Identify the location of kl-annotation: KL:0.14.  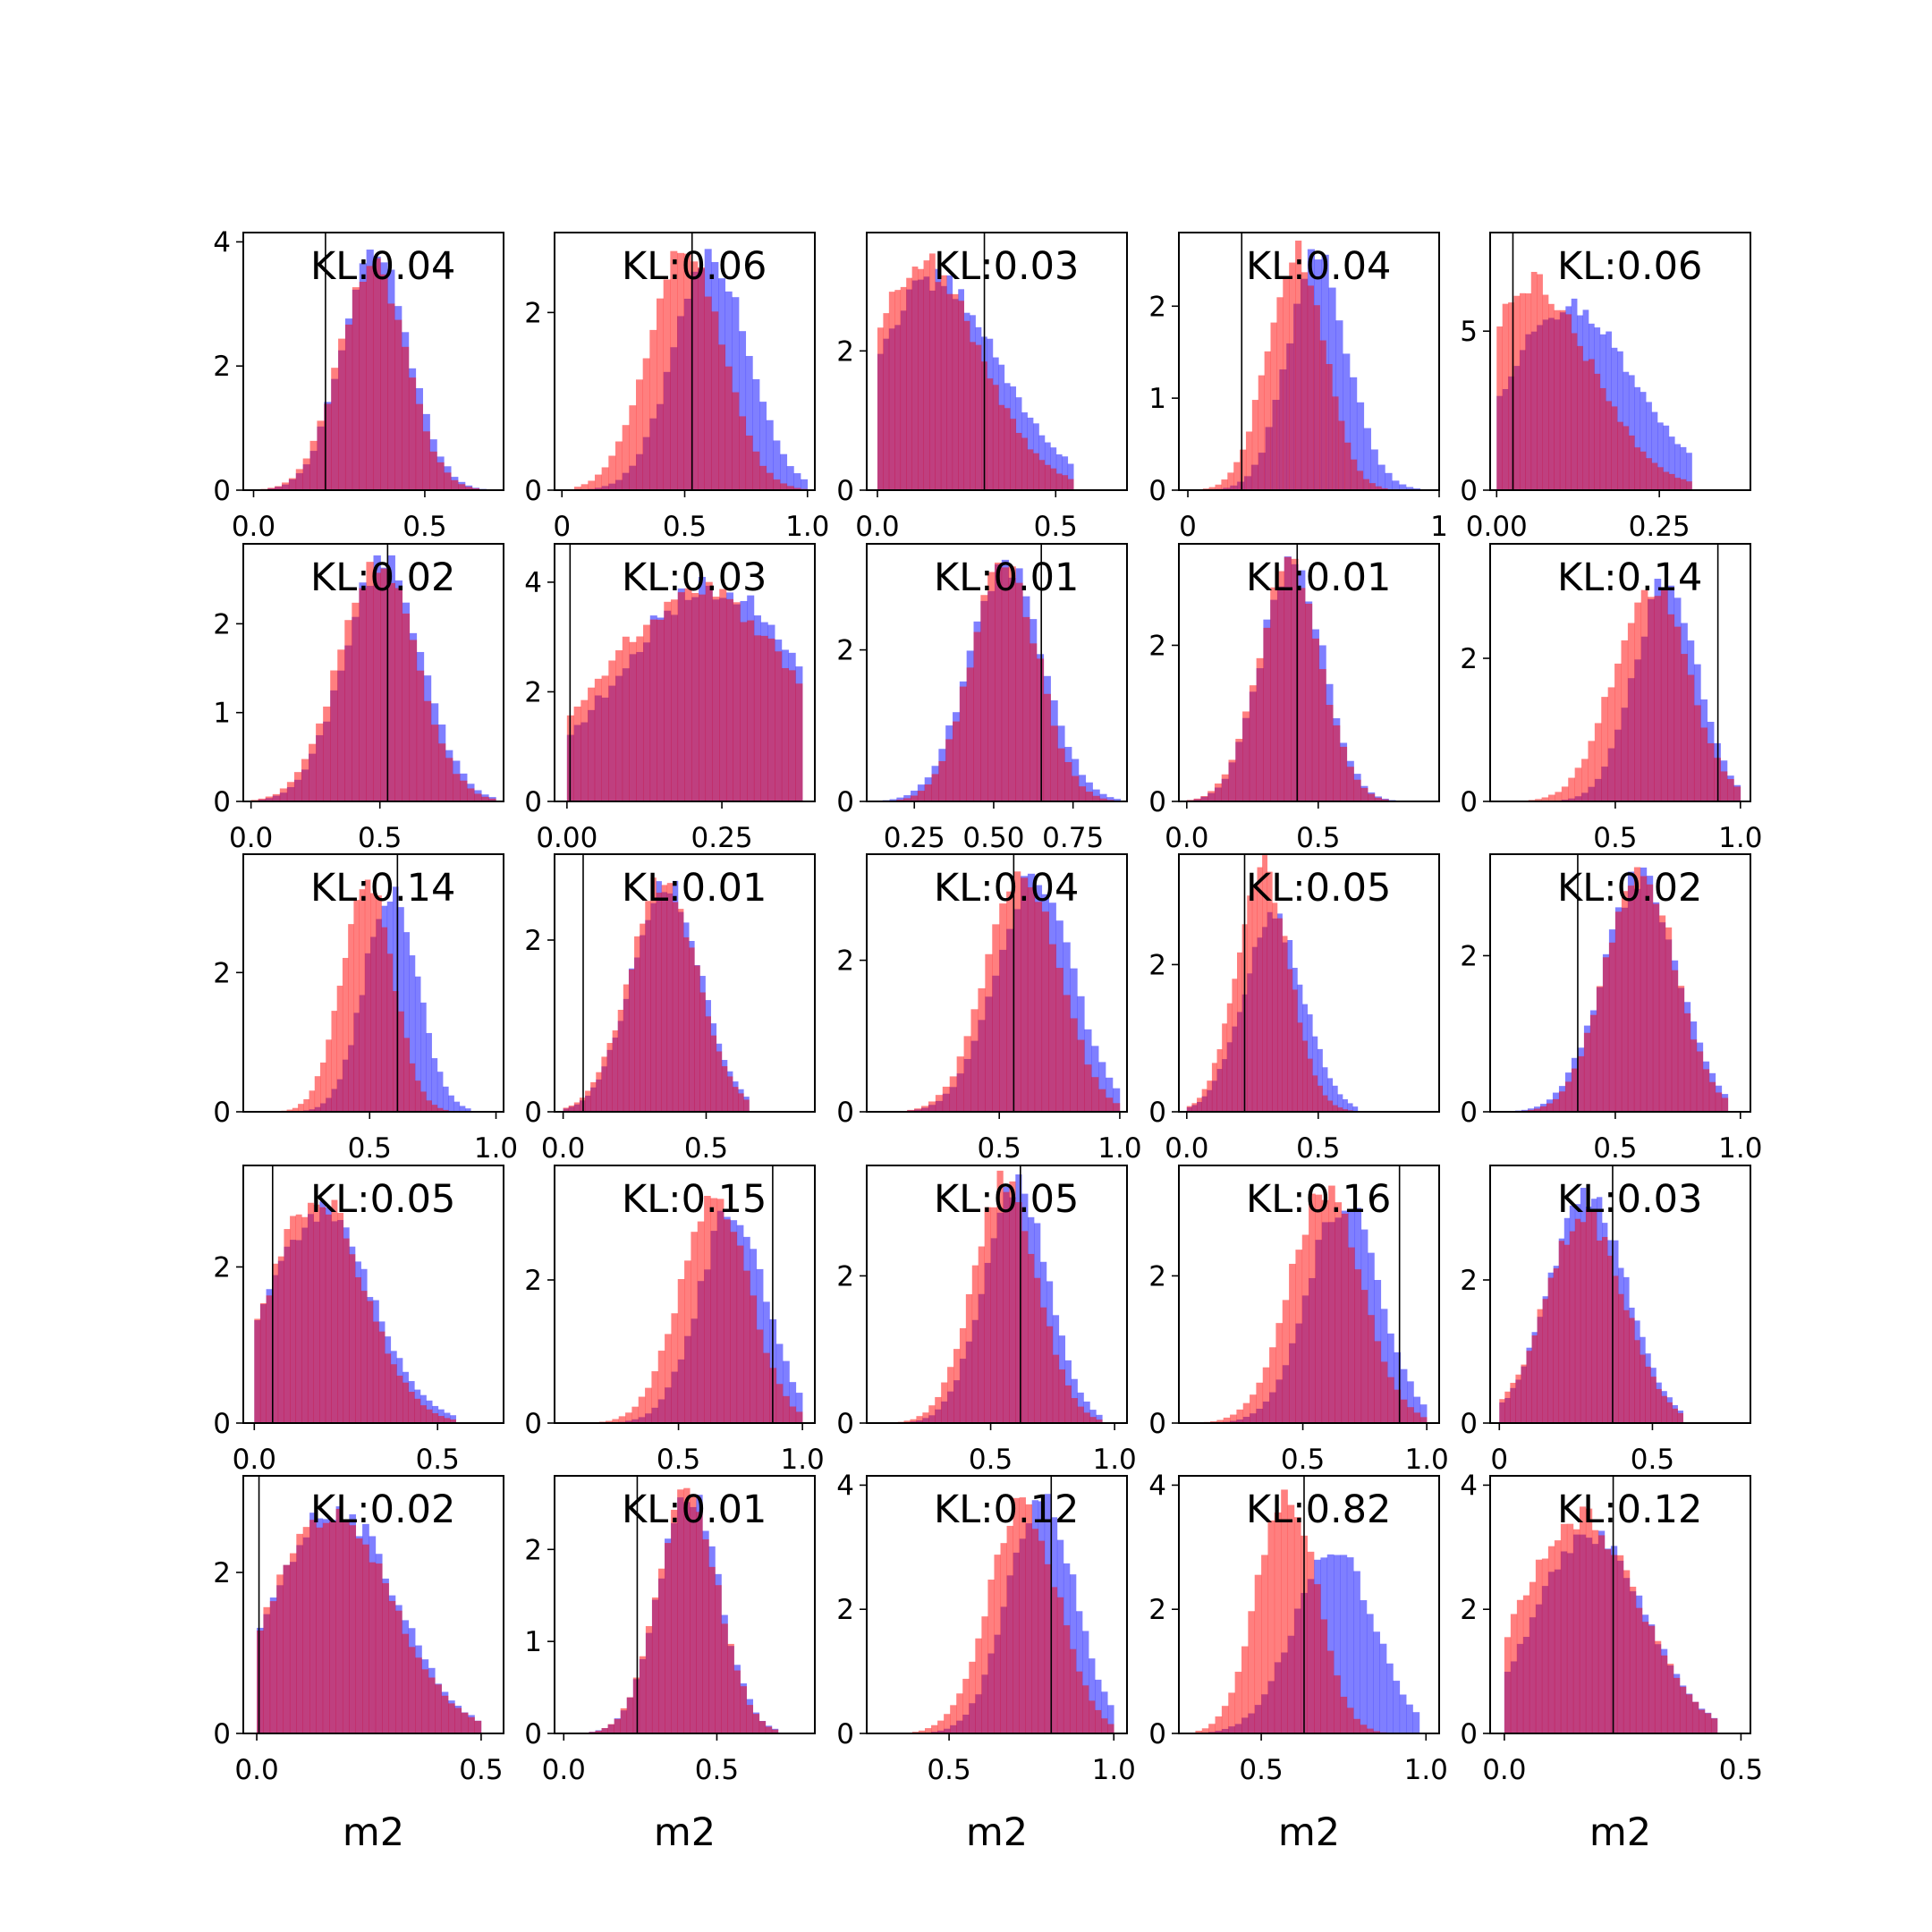
(382, 888).